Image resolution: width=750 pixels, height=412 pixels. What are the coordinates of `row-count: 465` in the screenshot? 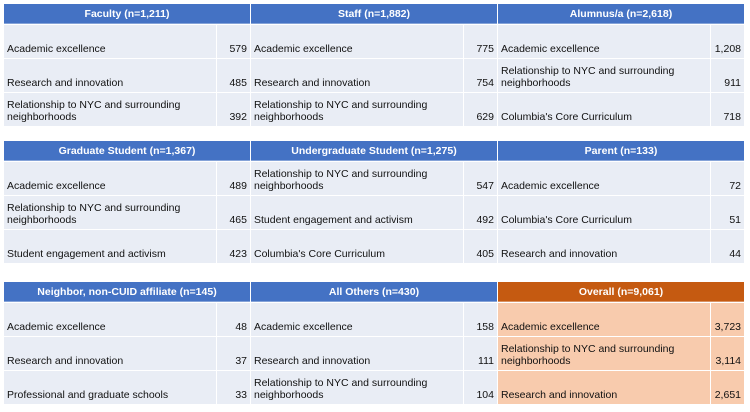 It's located at (233, 212).